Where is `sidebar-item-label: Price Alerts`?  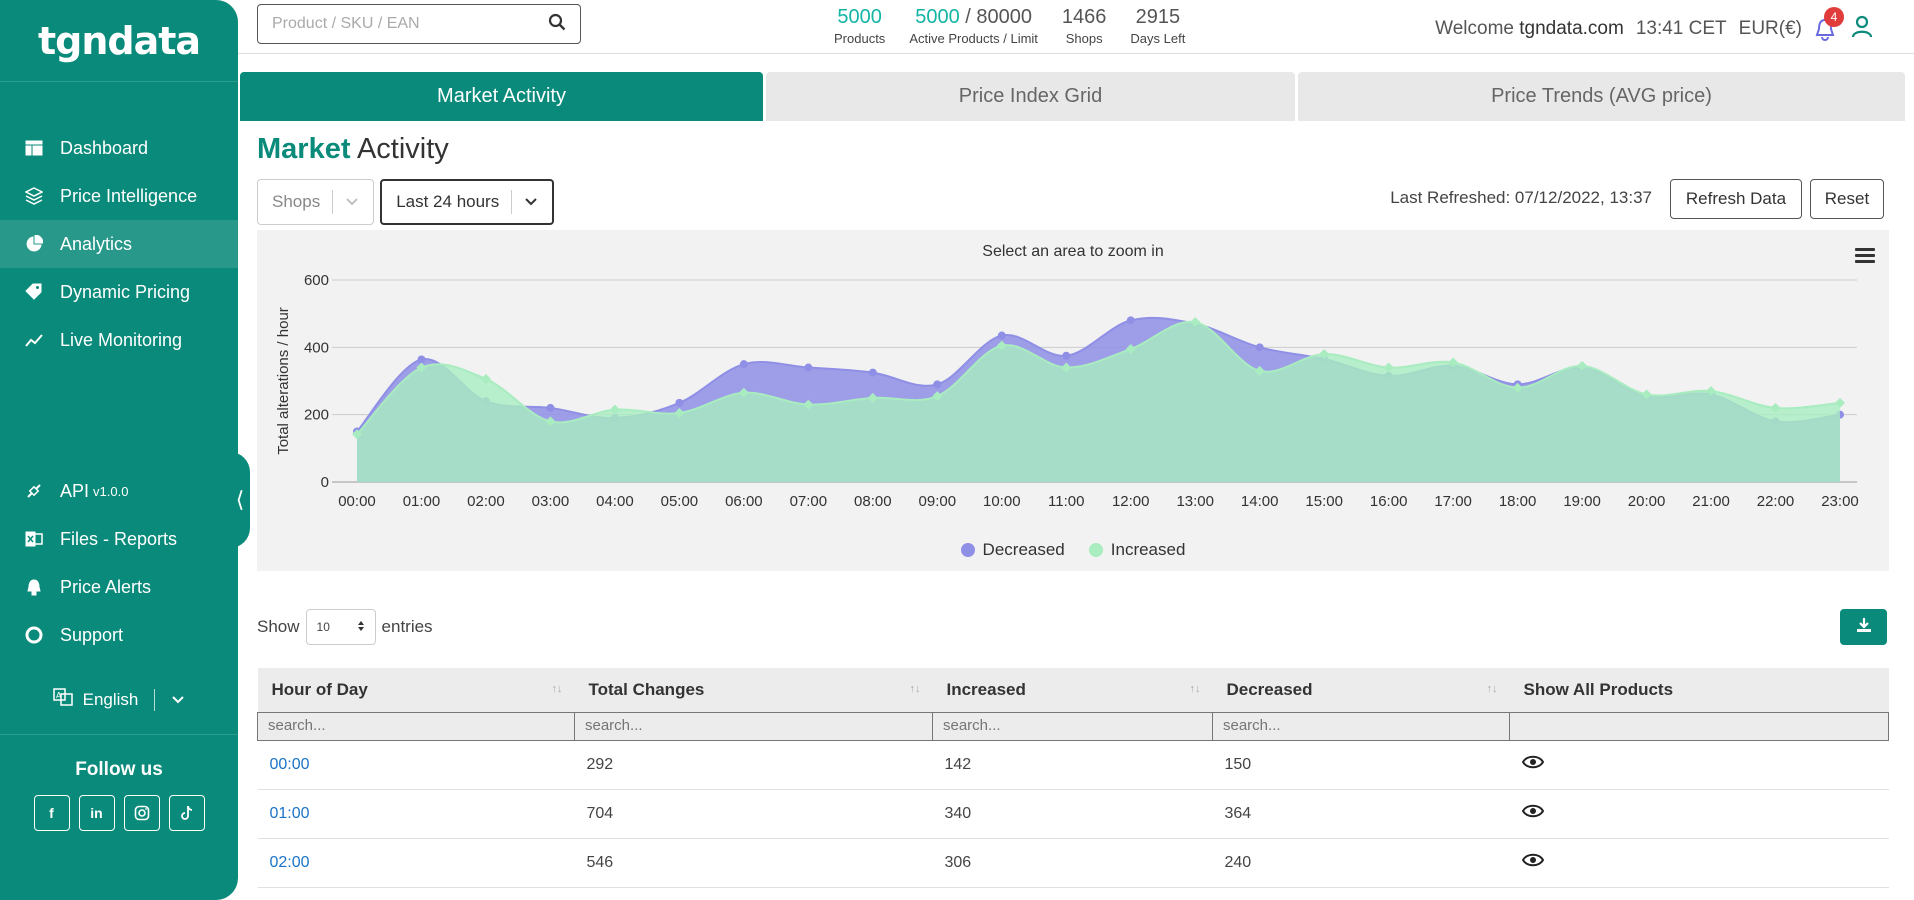
sidebar-item-label: Price Alerts is located at coordinates (106, 586).